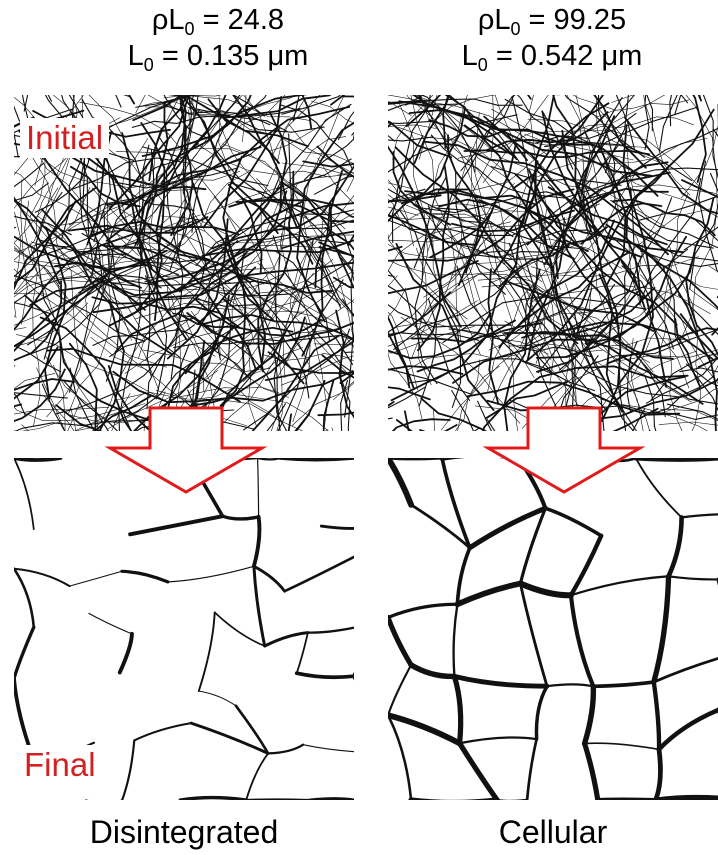 Image resolution: width=718 pixels, height=855 pixels. Describe the element at coordinates (184, 832) in the screenshot. I see `left-caption: Disintegrated` at that location.